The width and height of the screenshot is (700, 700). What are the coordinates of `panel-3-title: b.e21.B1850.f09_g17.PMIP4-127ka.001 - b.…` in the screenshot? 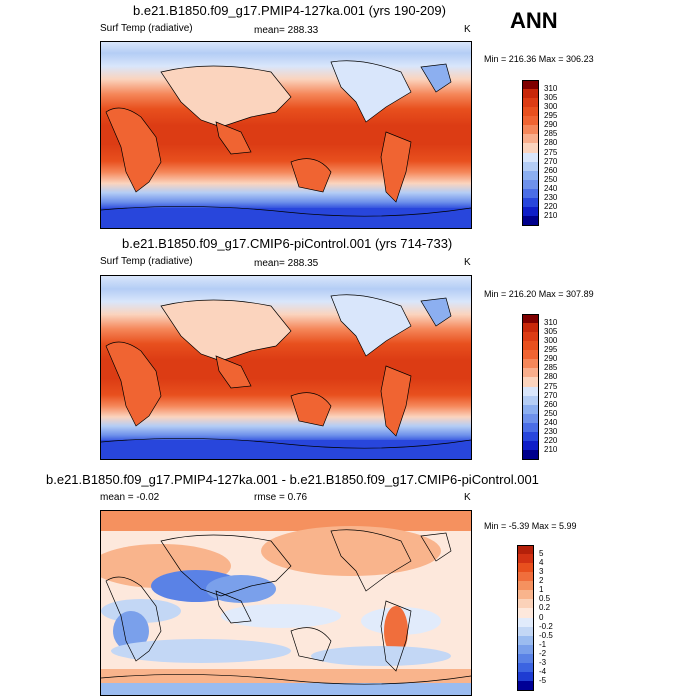 It's located at (292, 479).